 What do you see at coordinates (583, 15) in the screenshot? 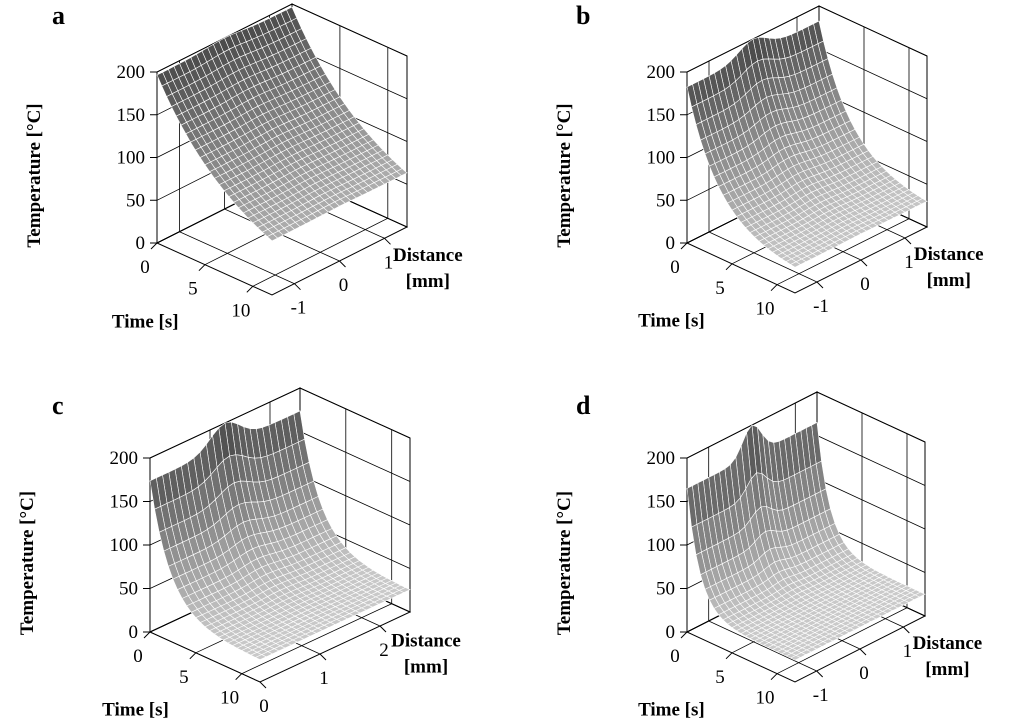
I see `panel-letter: b` at bounding box center [583, 15].